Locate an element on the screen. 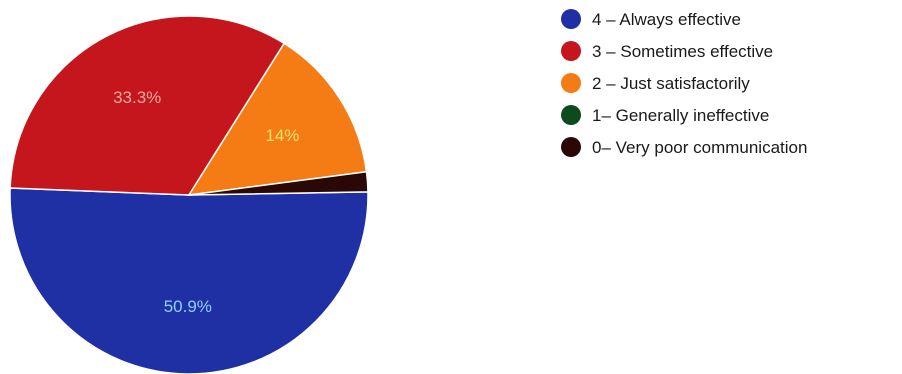  pie-slice-labels: 50.9% 33.3% 14% is located at coordinates (206, 202).